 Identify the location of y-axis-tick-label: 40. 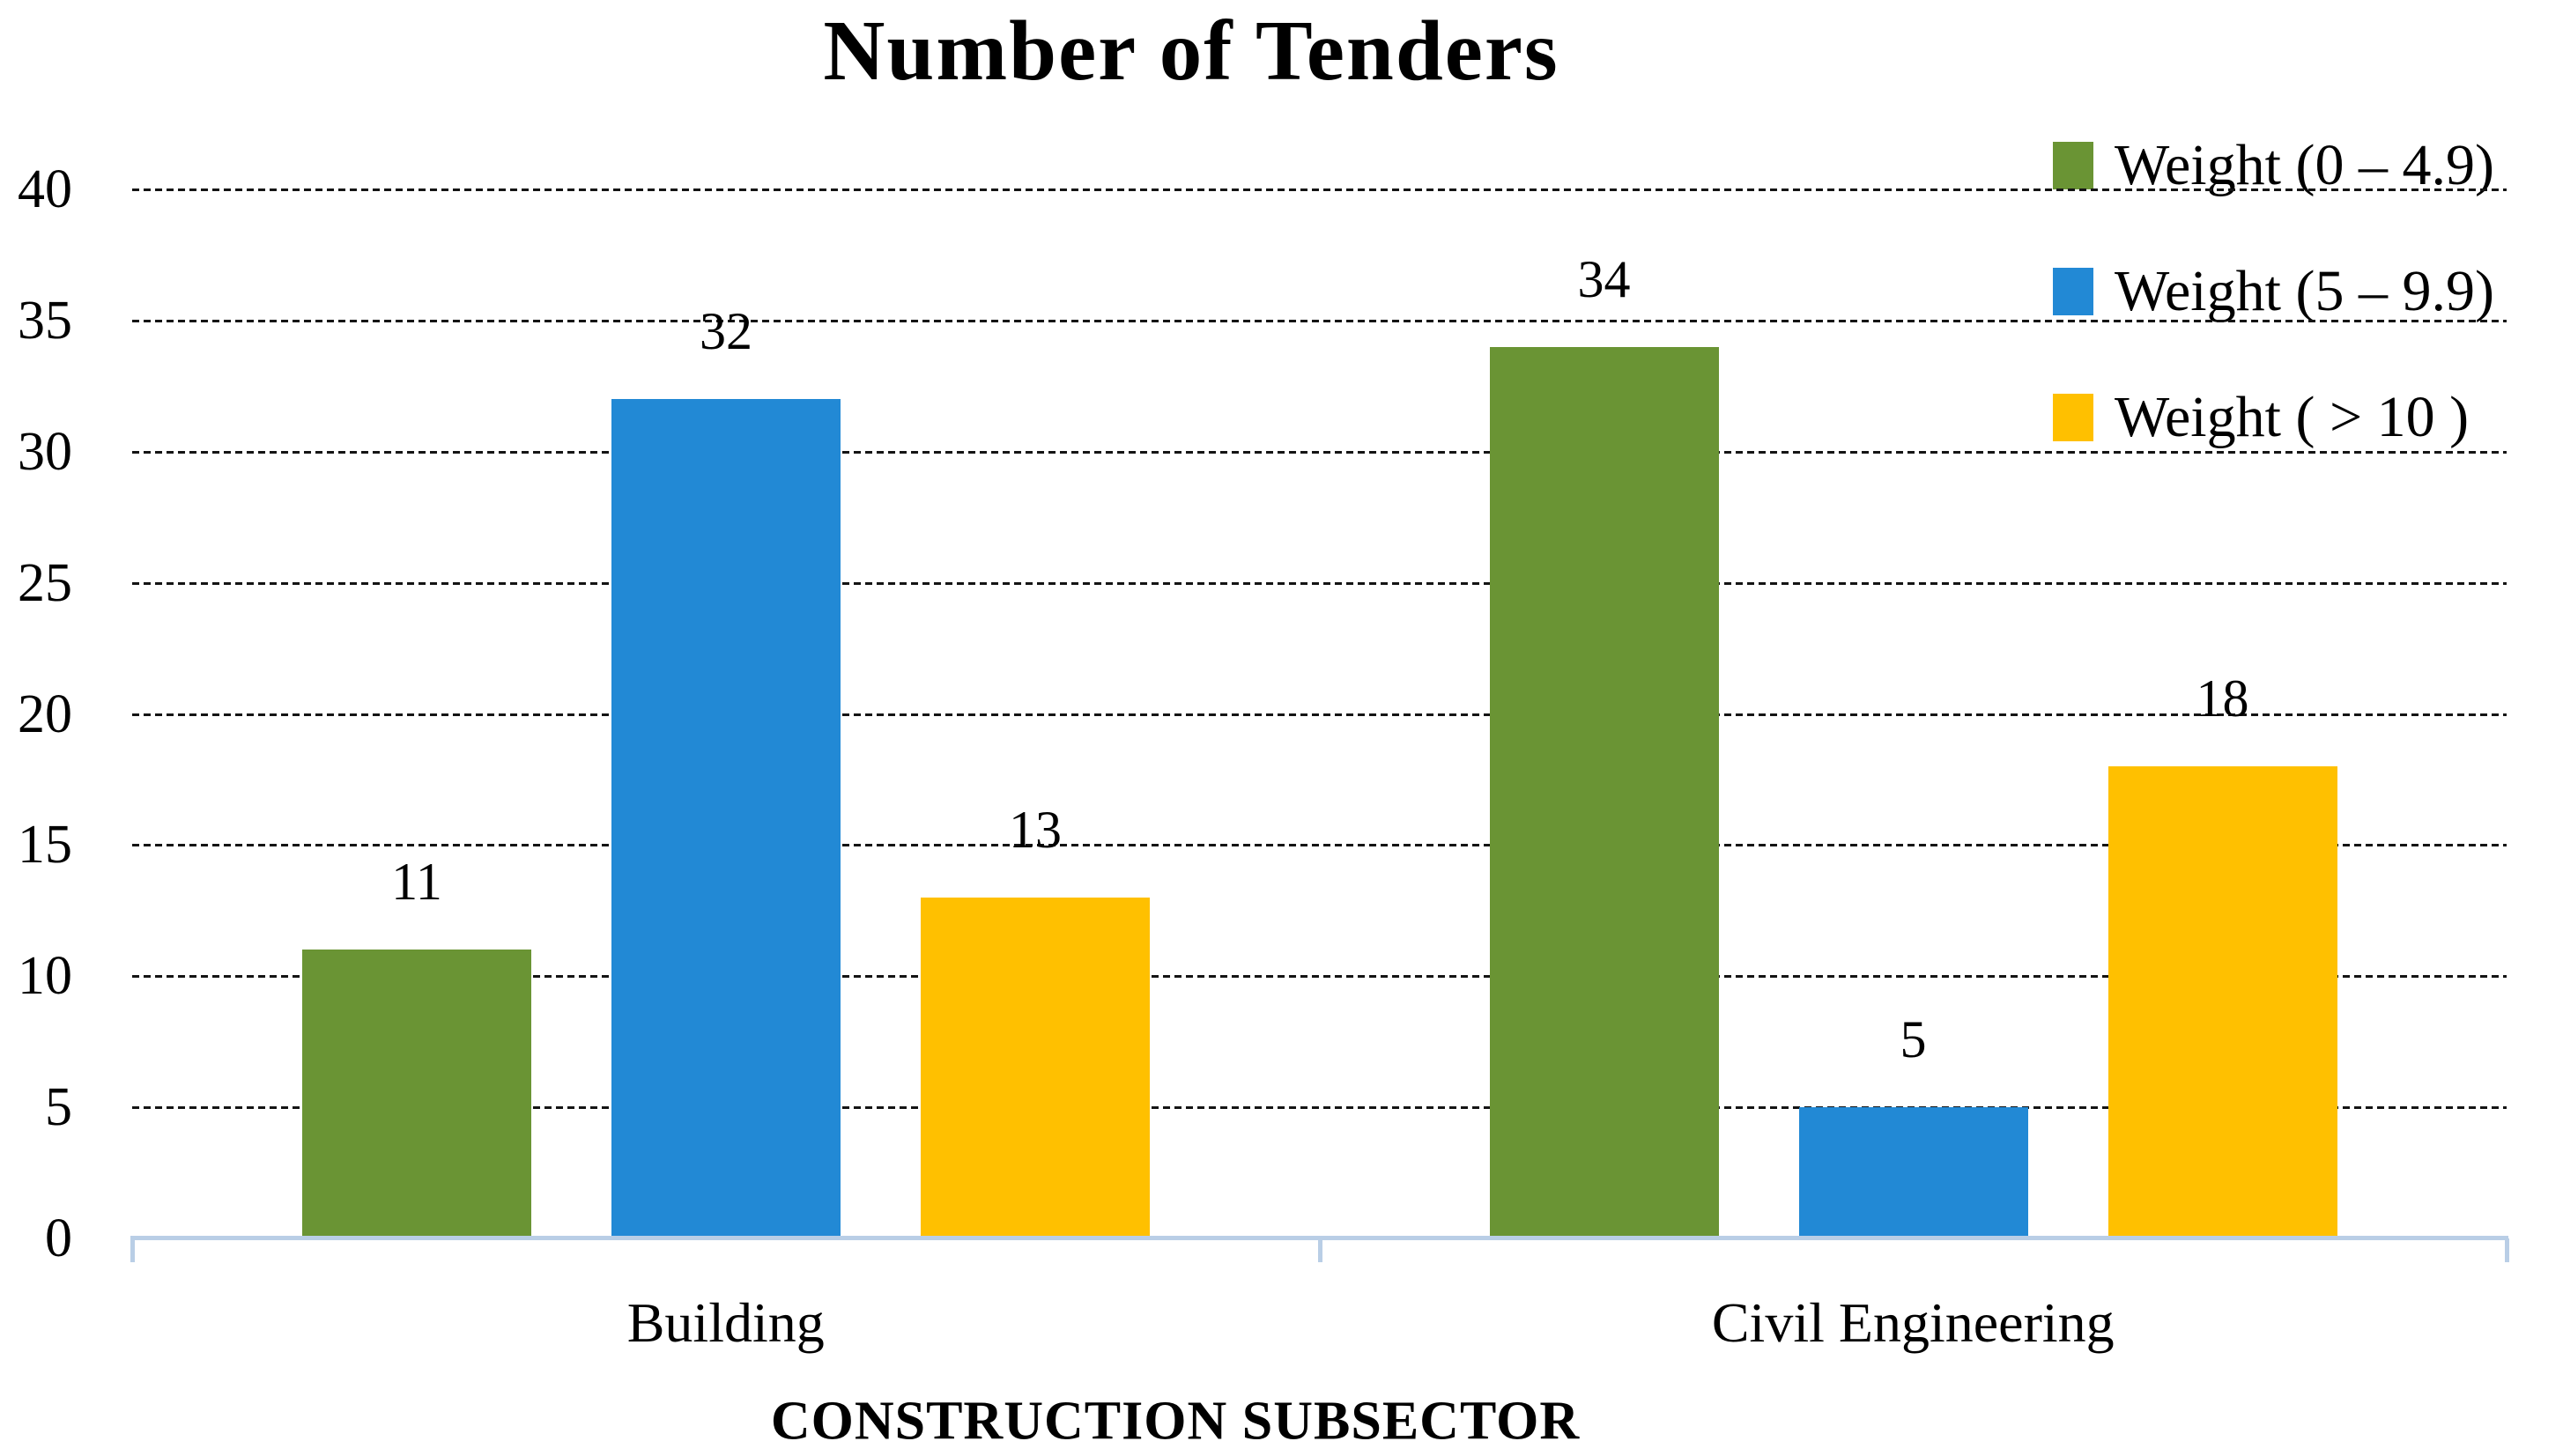
(45, 189).